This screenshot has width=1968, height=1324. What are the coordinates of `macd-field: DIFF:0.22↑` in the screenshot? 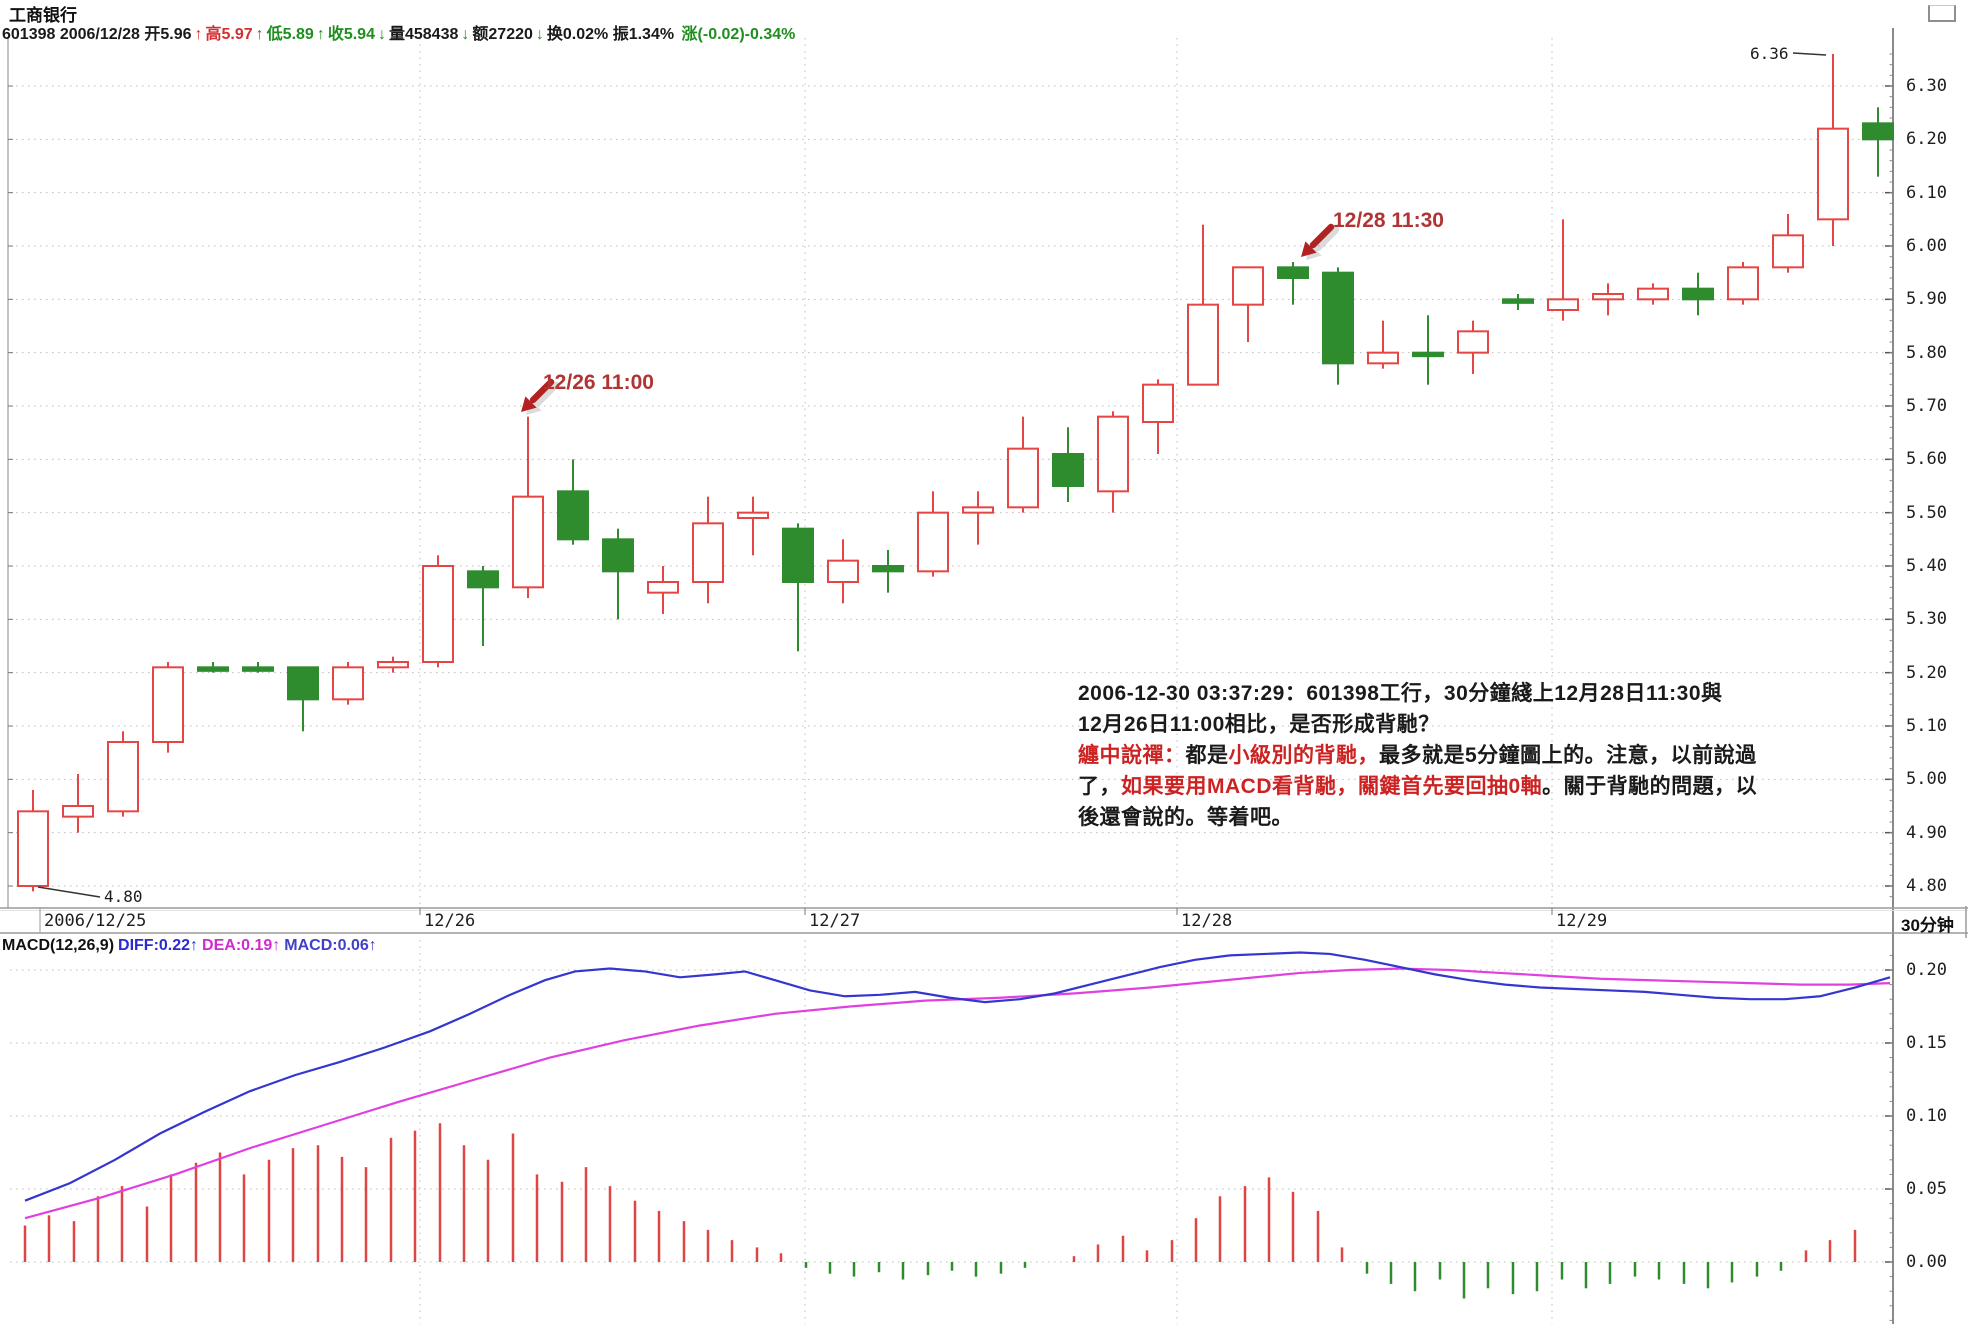 It's located at (158, 945).